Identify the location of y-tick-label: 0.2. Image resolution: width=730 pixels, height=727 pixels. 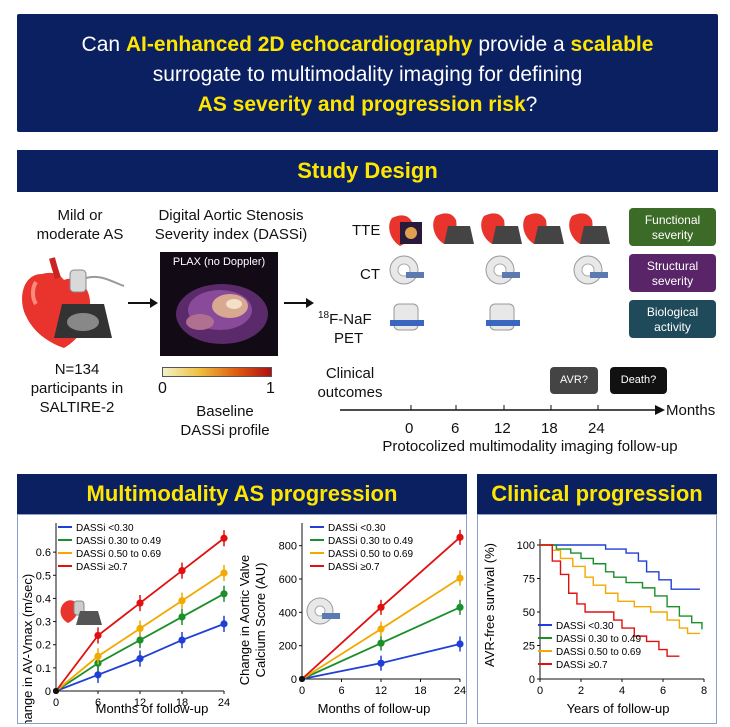
(43, 646).